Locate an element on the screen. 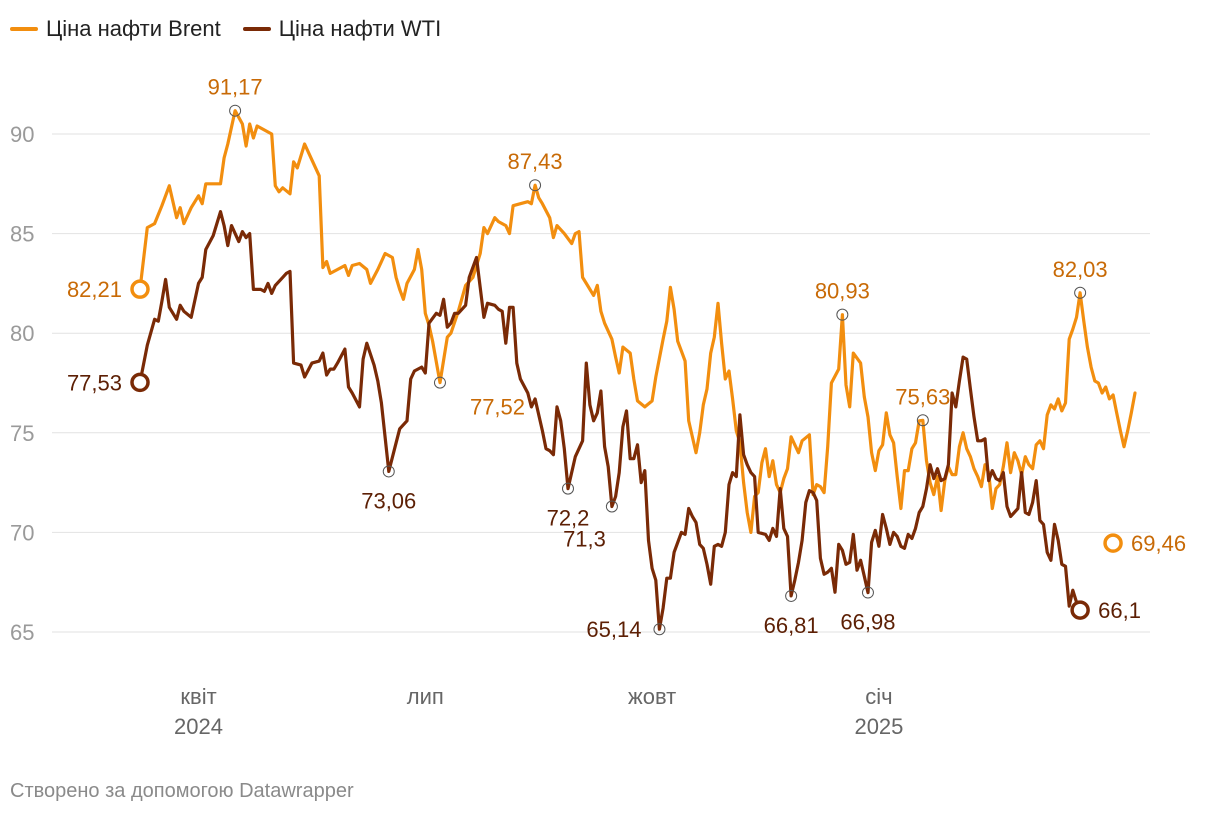 The image size is (1220, 816). y-tick-label-65: 65 is located at coordinates (22, 632).